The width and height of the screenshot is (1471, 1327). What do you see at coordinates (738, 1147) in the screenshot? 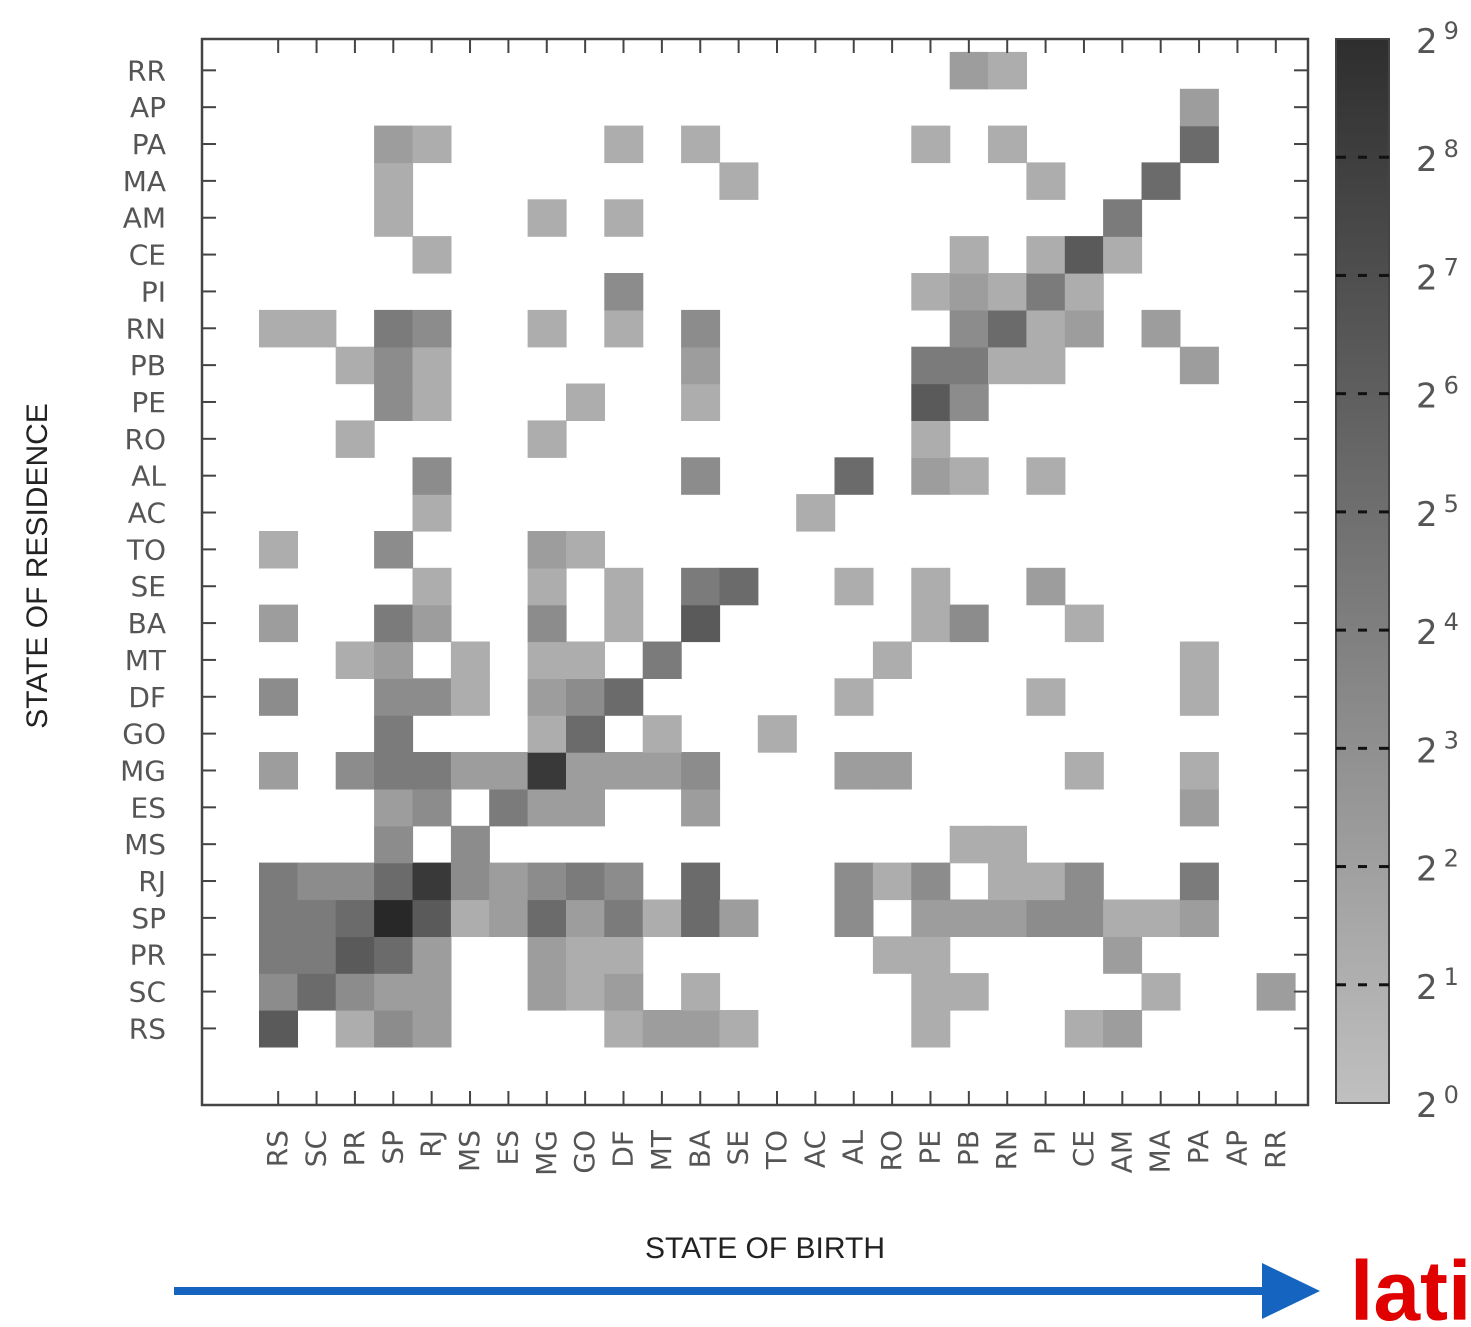
I see `x-tick-label: SE` at bounding box center [738, 1147].